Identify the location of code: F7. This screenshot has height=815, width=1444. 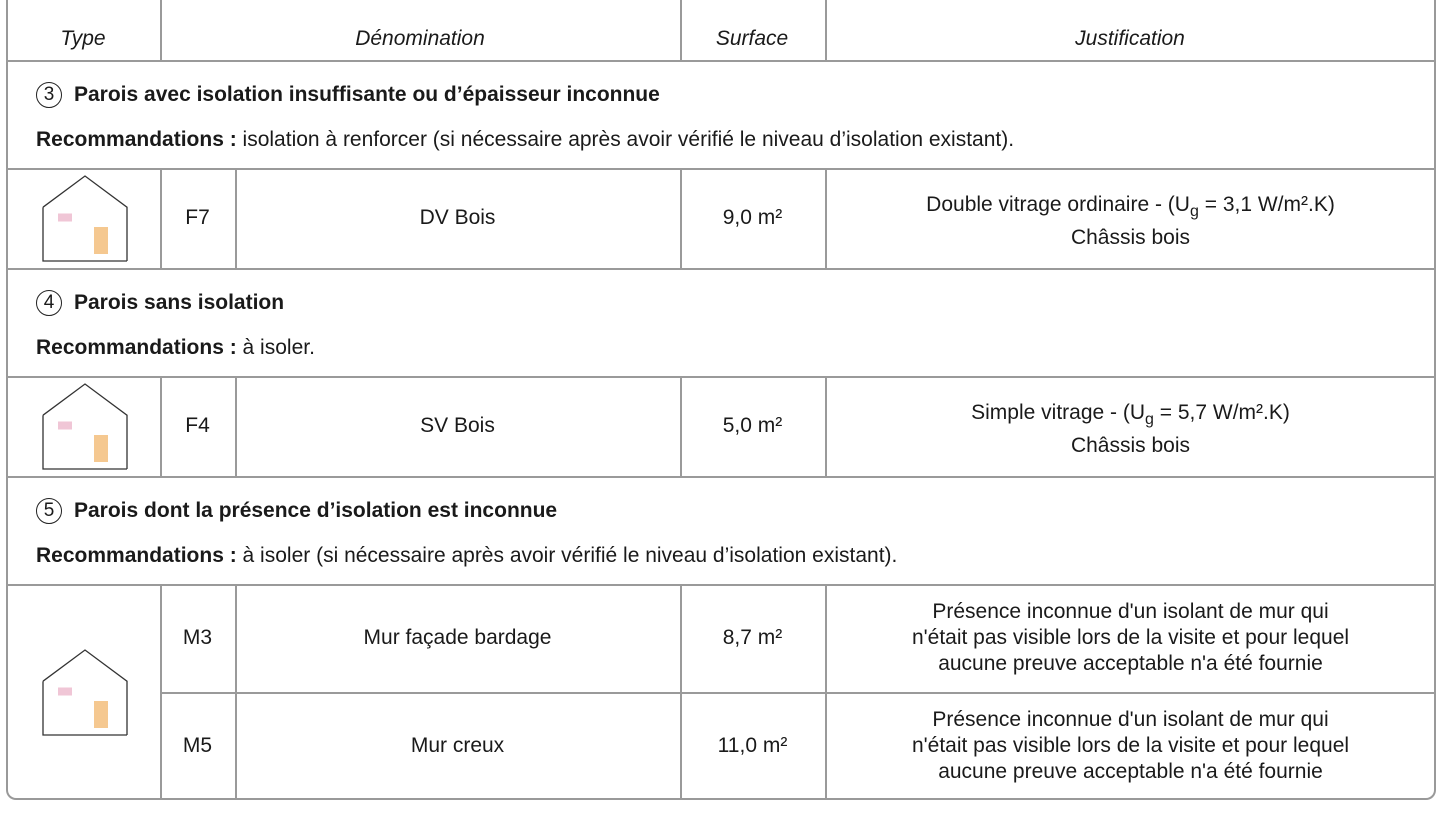
(197, 217).